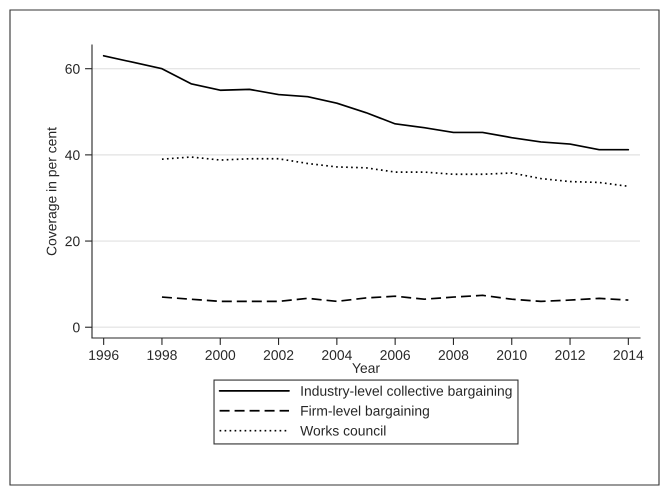 The width and height of the screenshot is (669, 495). I want to click on legend-label: Firm-level bargaining, so click(365, 412).